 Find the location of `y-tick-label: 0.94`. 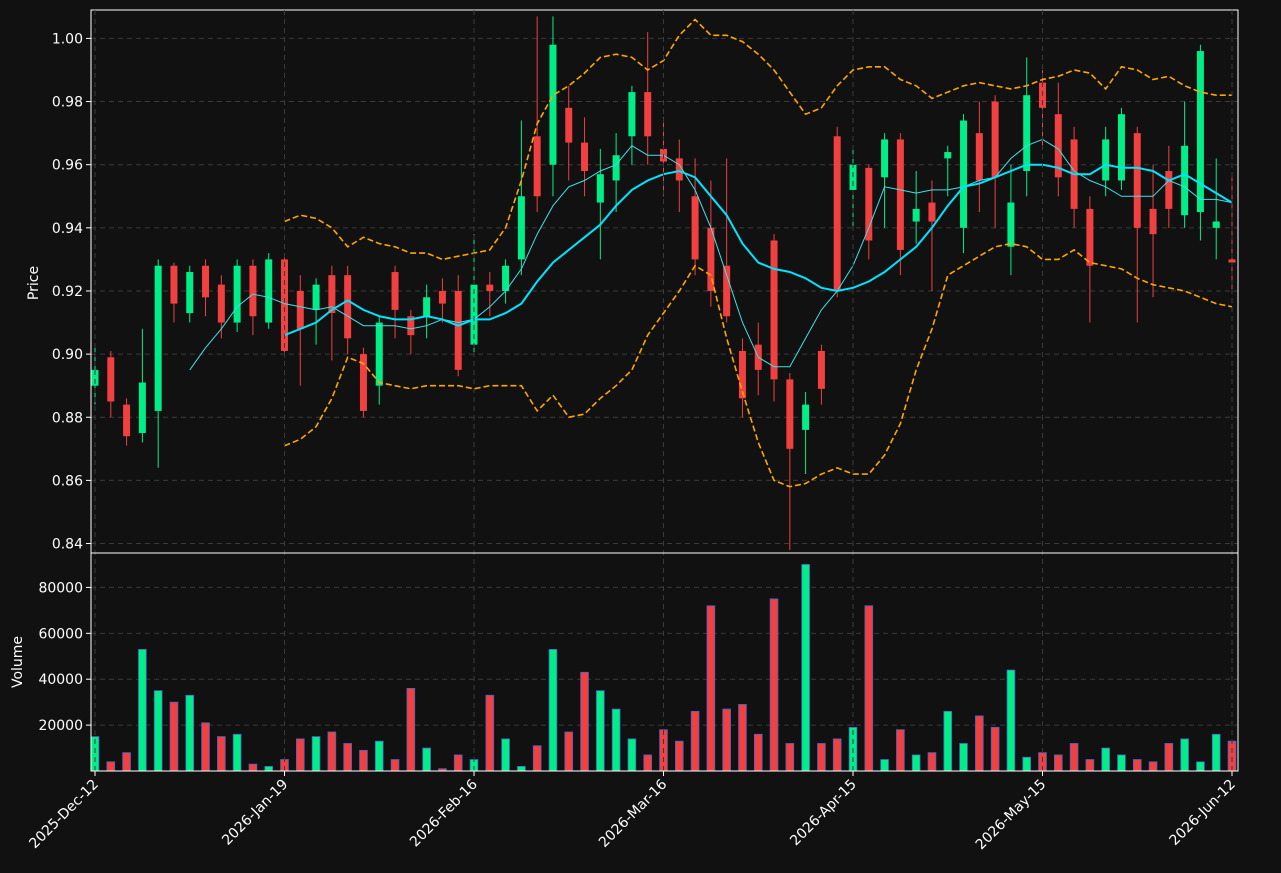

y-tick-label: 0.94 is located at coordinates (67, 229).